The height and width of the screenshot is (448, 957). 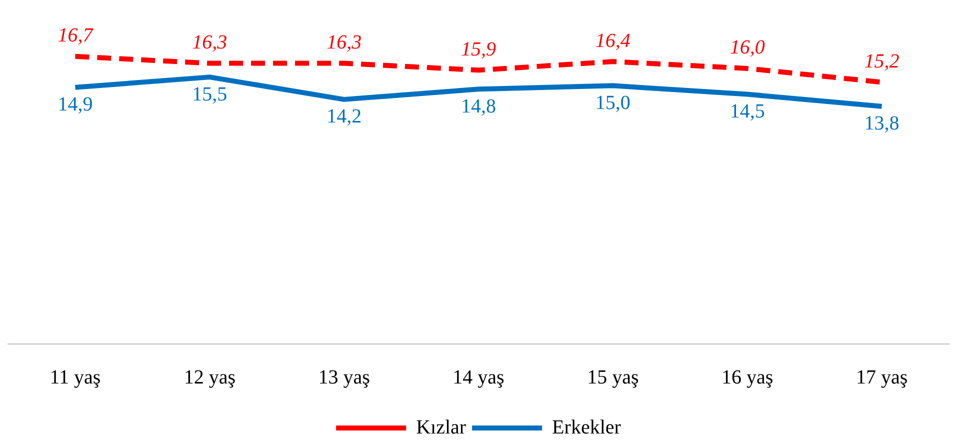 I want to click on x-tick-label: 11 yaş, so click(x=75, y=377).